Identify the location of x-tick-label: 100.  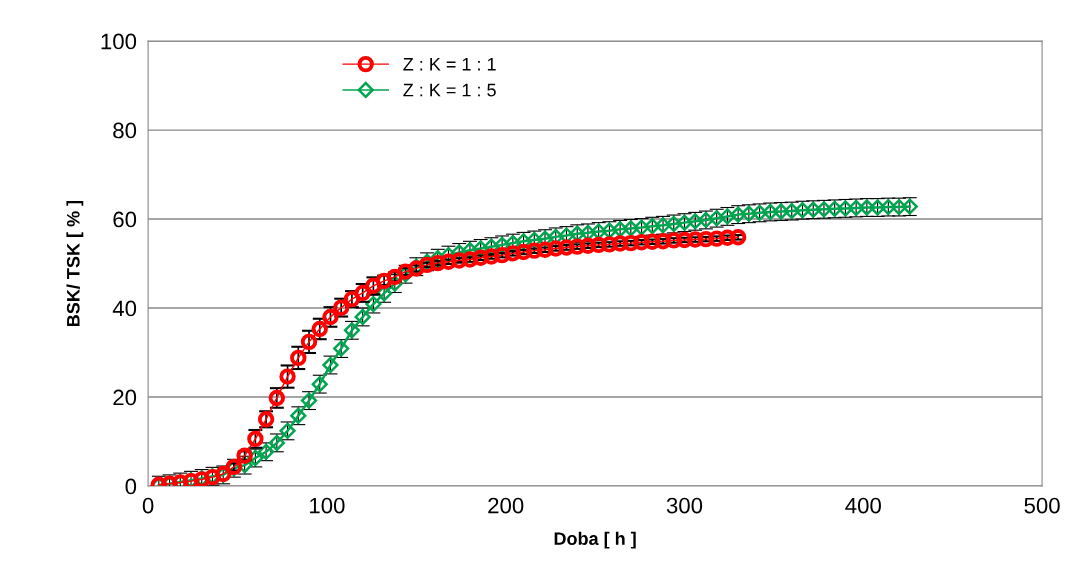
(327, 505).